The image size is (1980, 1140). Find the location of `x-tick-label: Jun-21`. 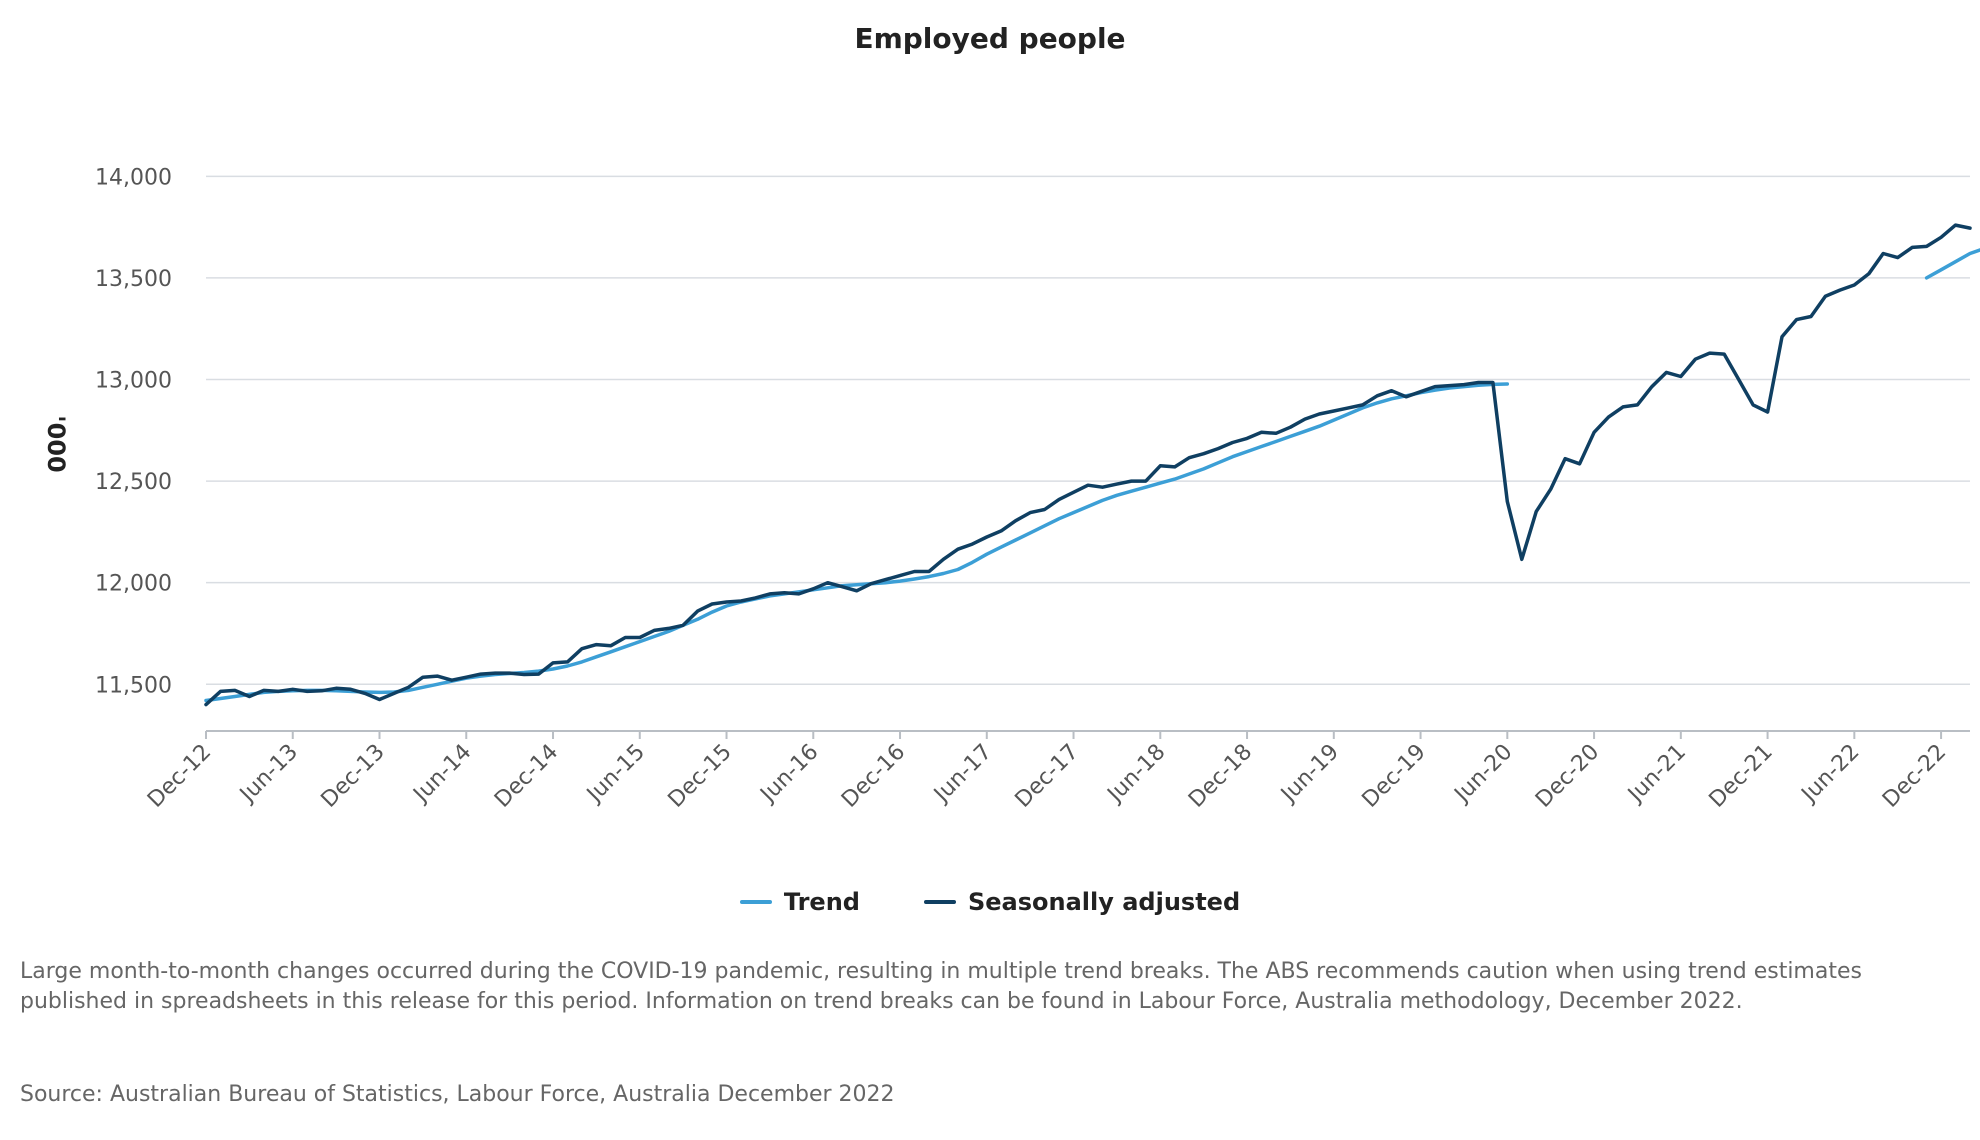

x-tick-label: Jun-21 is located at coordinates (1656, 774).